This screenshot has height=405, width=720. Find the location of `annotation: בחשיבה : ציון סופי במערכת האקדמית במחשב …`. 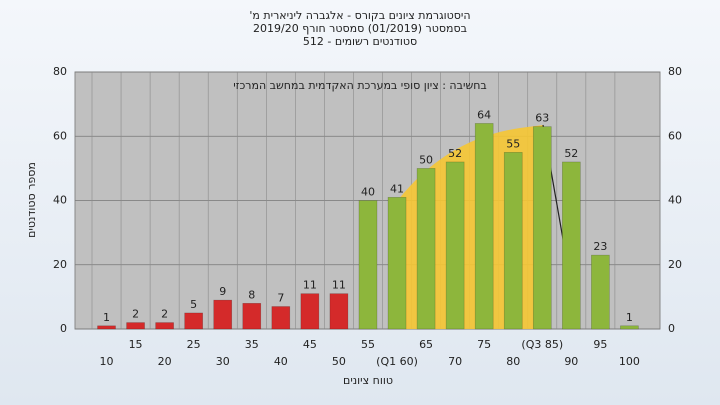

annotation: בחשיבה : ציון סופי במערכת האקדמית במחשב … is located at coordinates (360, 85).